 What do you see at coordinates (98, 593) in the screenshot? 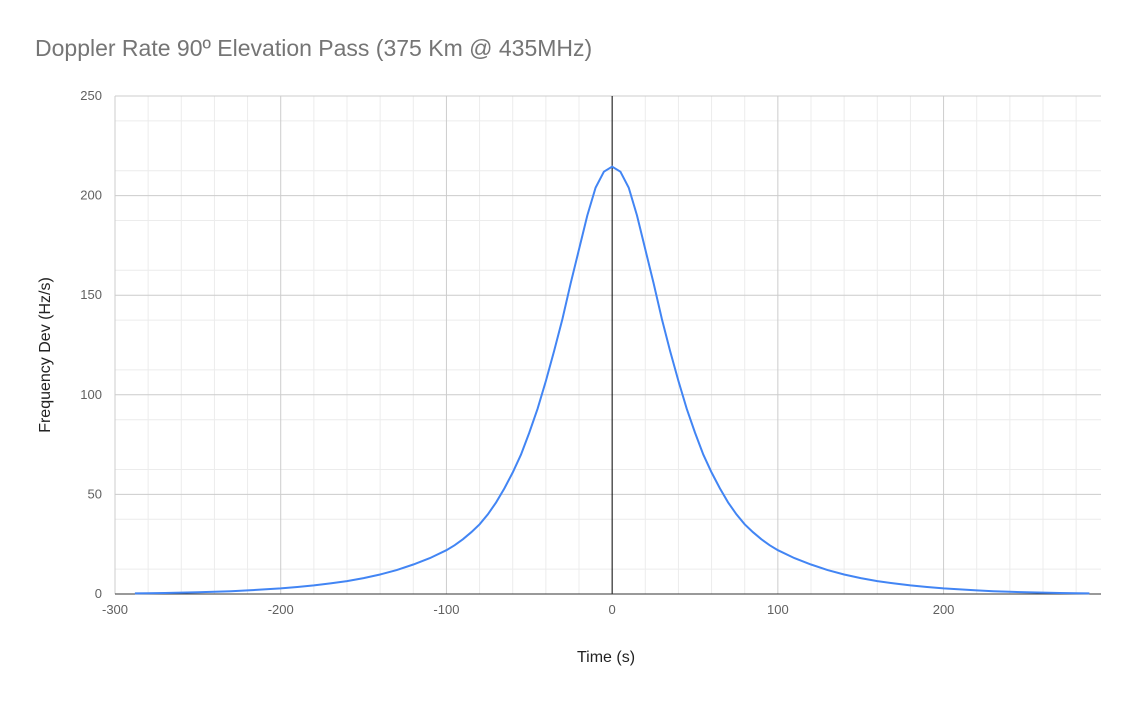
I see `y-tick-label: 0` at bounding box center [98, 593].